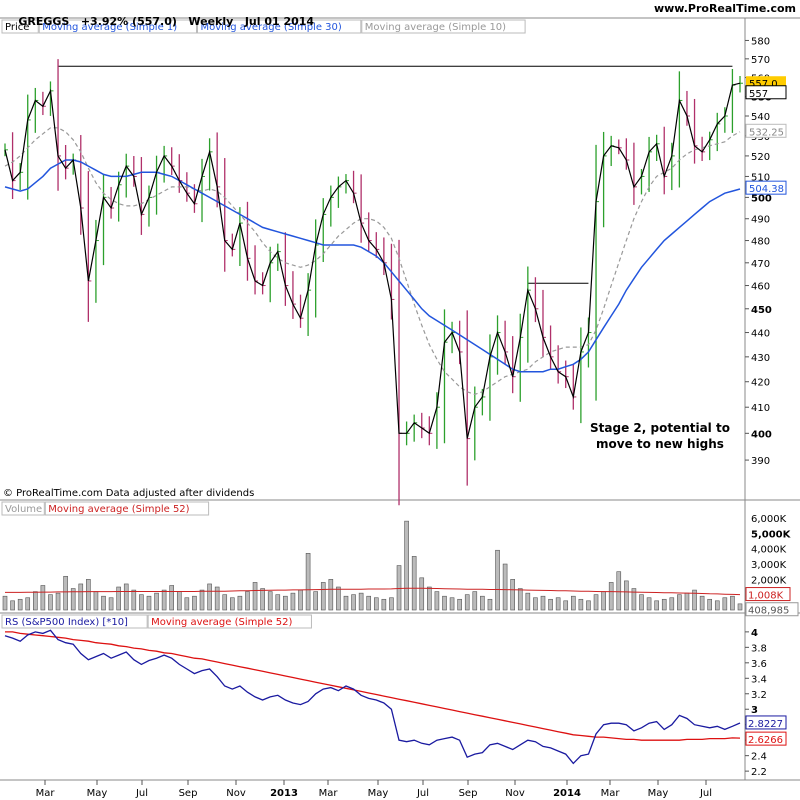 Image resolution: width=800 pixels, height=800 pixels. I want to click on ma30-value-badge-box, so click(766, 187).